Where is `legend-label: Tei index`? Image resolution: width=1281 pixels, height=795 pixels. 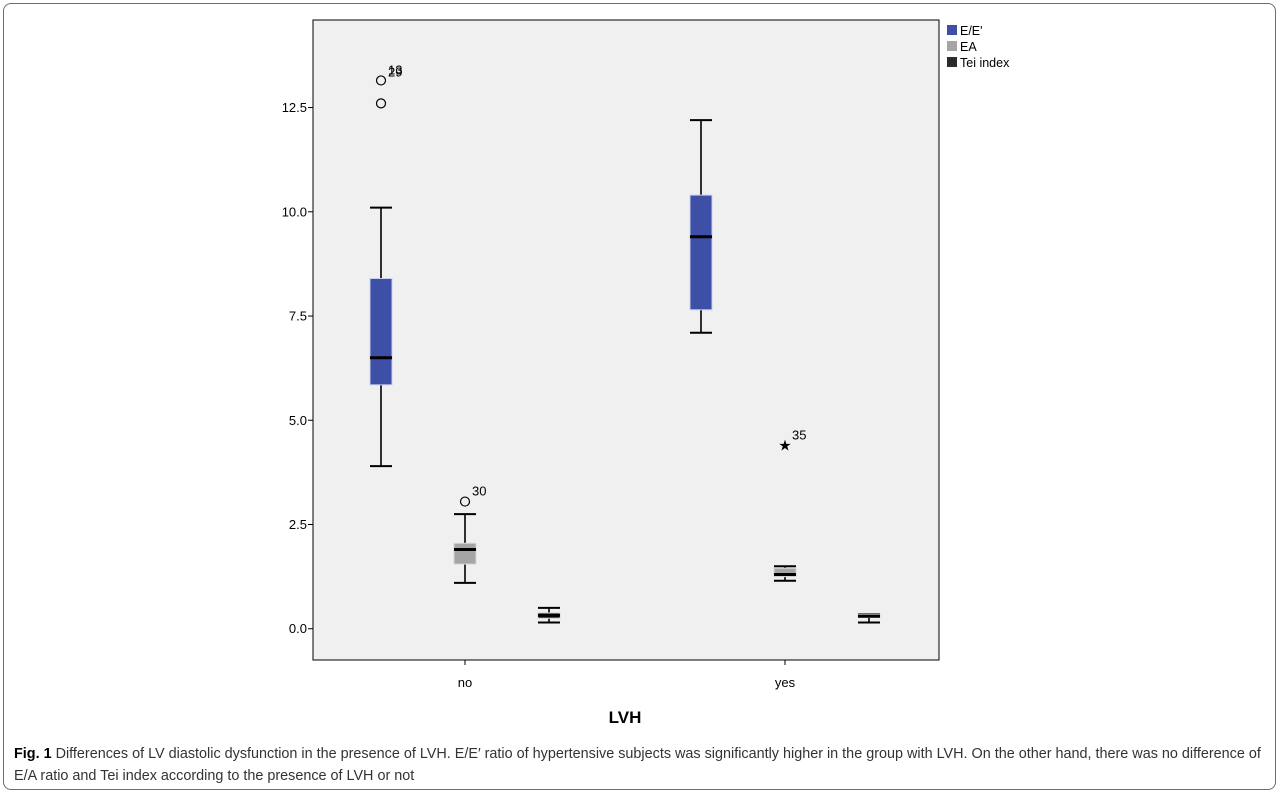
legend-label: Tei index is located at coordinates (985, 63).